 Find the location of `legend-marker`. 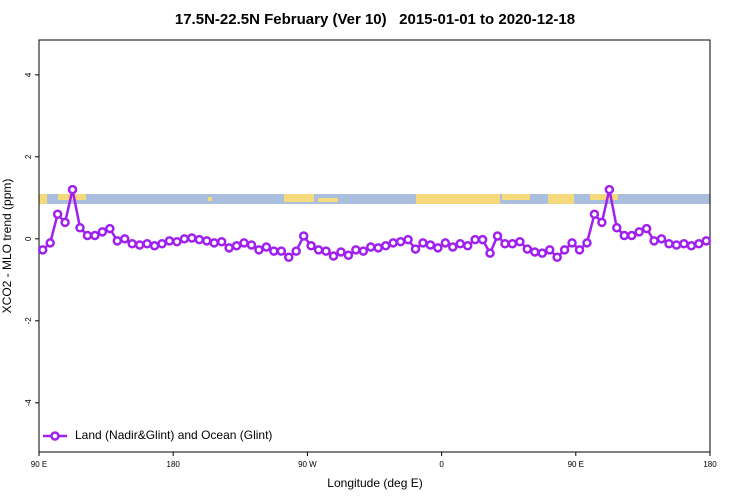

legend-marker is located at coordinates (55, 436).